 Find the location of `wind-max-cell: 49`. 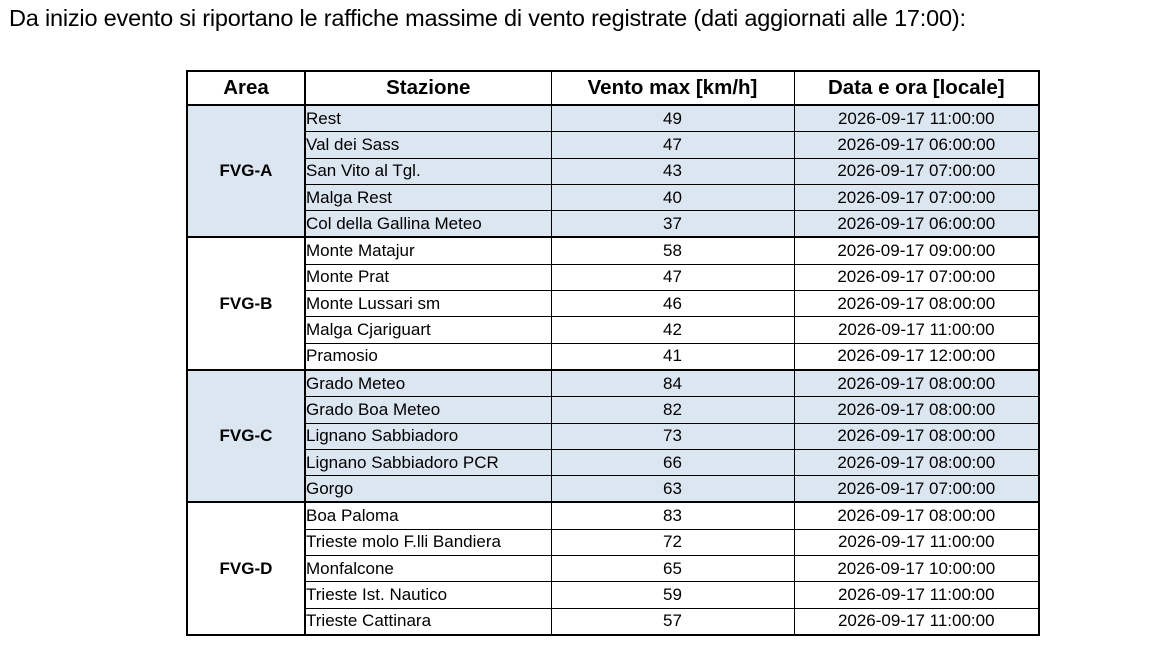

wind-max-cell: 49 is located at coordinates (672, 118).